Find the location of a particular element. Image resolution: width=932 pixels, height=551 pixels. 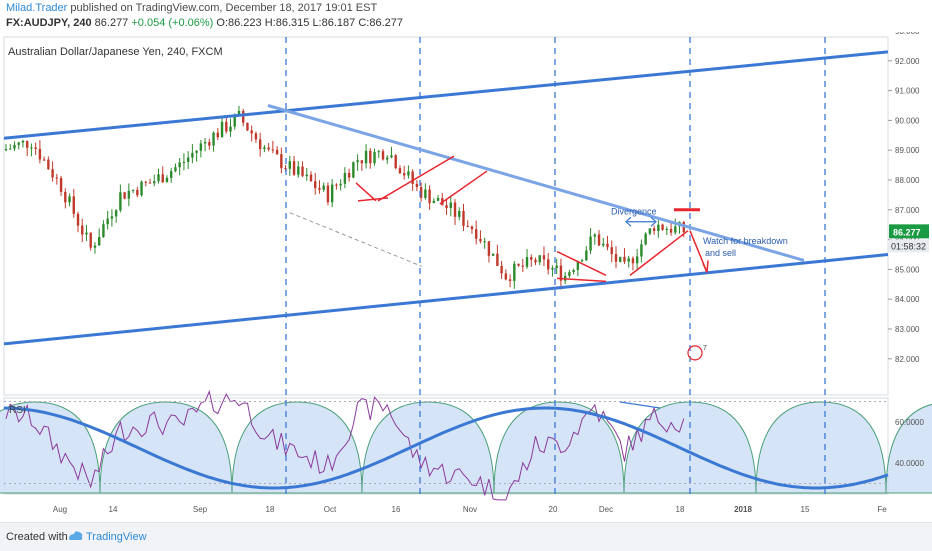

event-marker-count: 7 is located at coordinates (705, 348).